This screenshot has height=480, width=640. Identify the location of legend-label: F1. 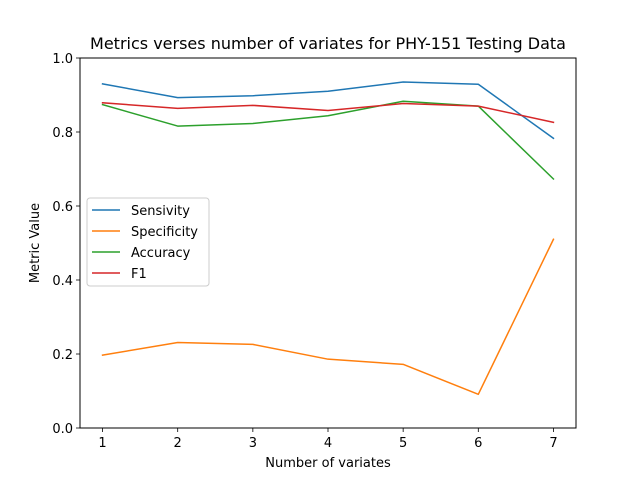
(139, 274).